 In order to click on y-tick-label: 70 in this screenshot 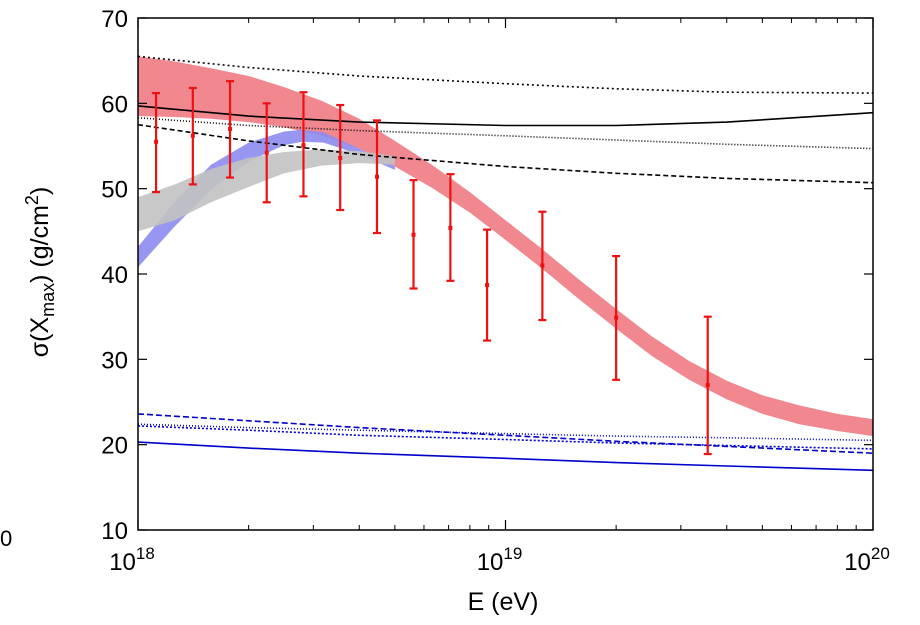, I will do `click(114, 19)`.